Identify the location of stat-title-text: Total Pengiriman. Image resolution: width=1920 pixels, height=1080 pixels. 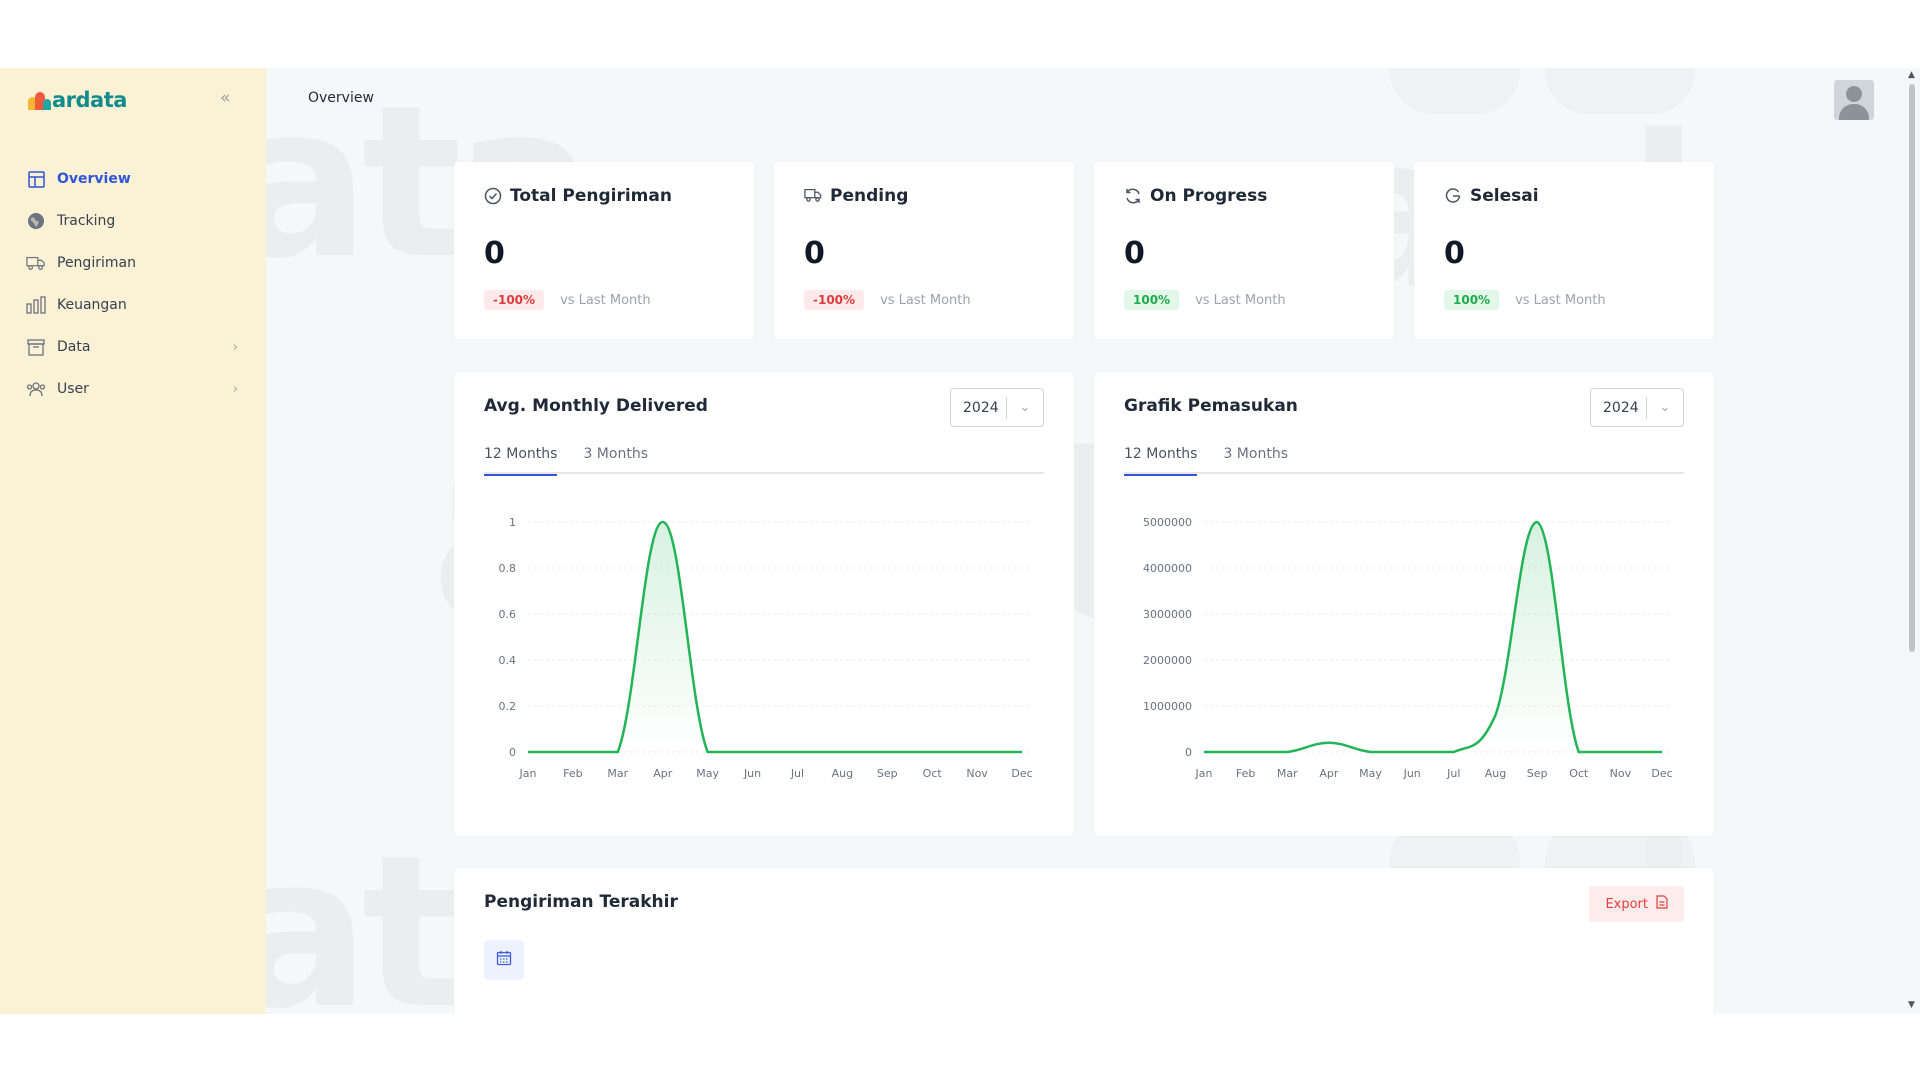
(591, 196).